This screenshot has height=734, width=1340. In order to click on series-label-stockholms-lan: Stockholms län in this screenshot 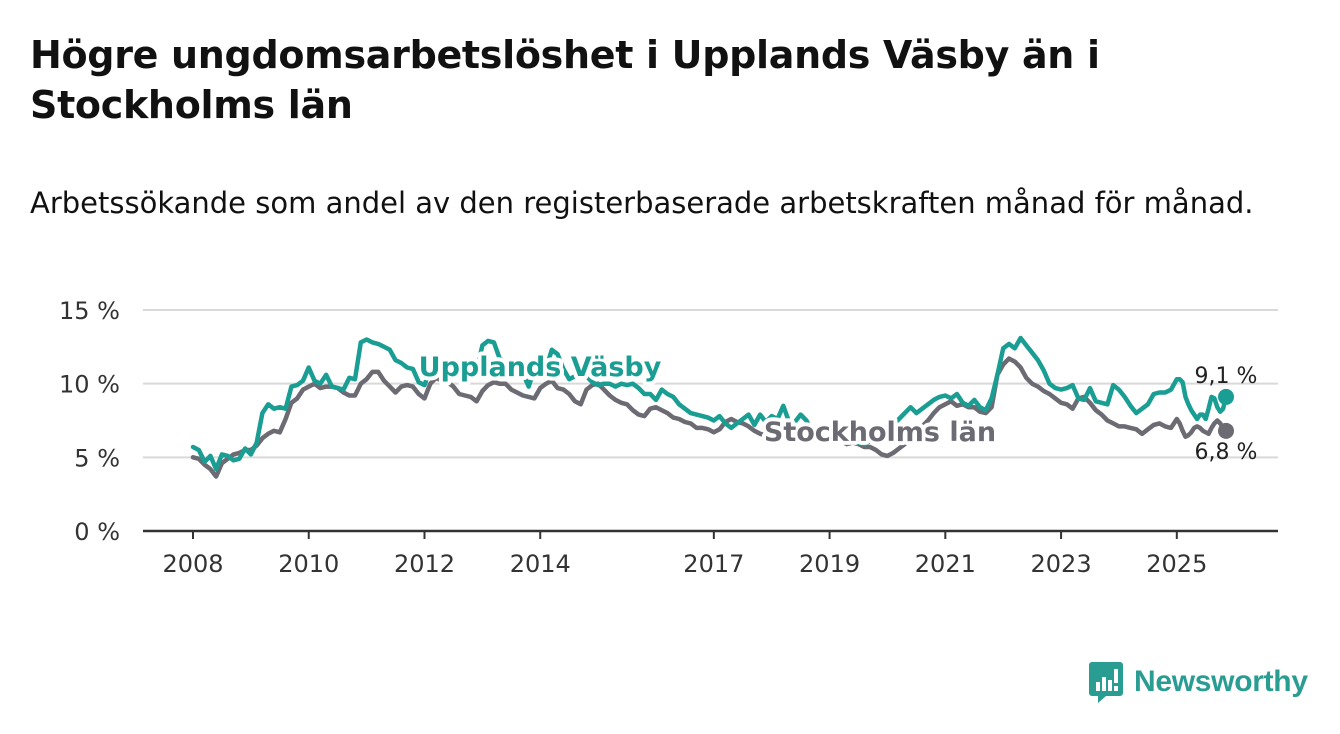, I will do `click(880, 432)`.